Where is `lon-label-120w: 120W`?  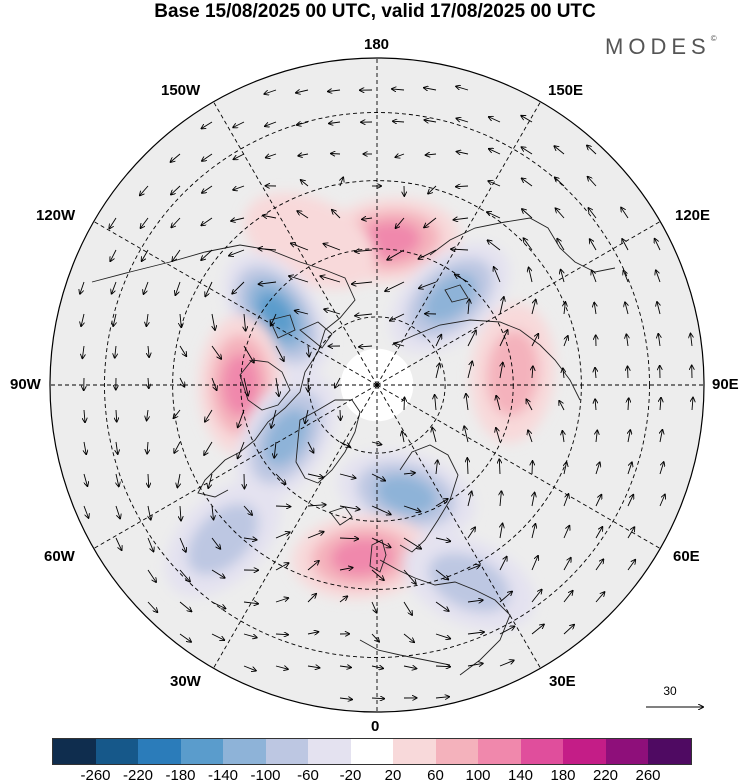 lon-label-120w: 120W is located at coordinates (55, 215).